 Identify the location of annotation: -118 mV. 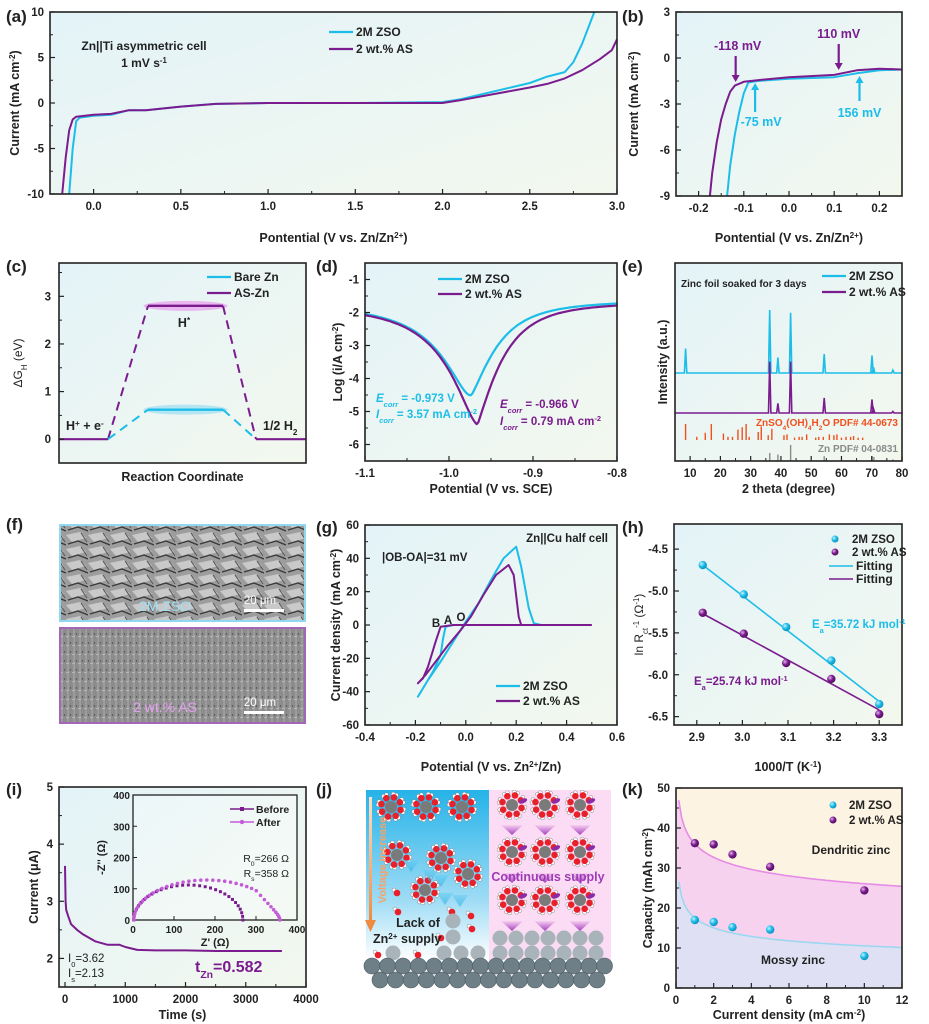
(738, 46).